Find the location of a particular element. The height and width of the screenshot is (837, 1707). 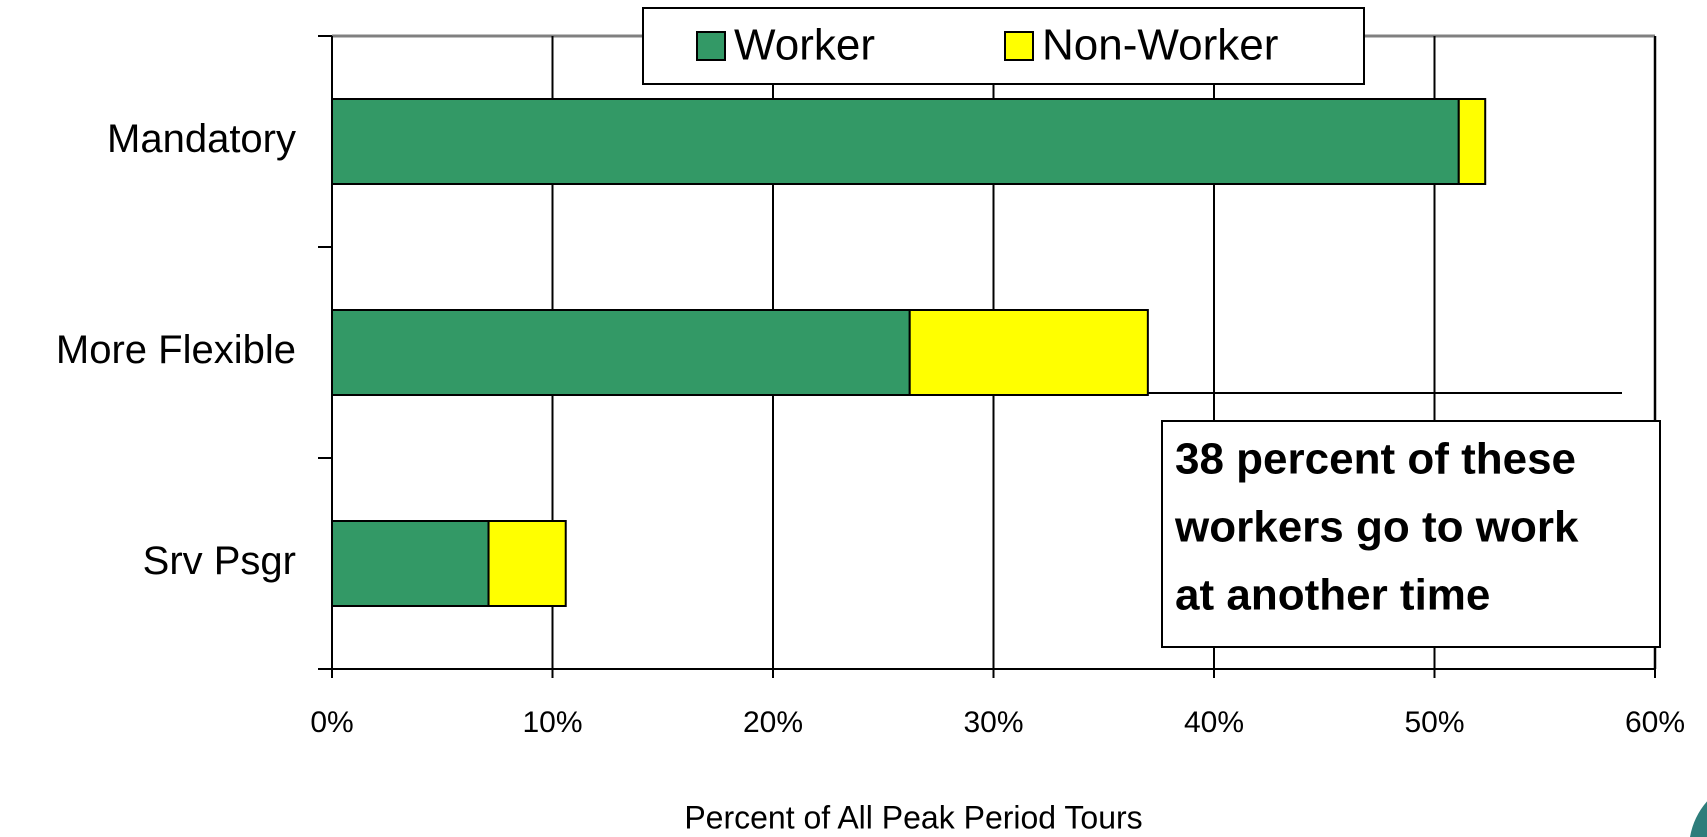

x-tick-label: 30% is located at coordinates (993, 722).